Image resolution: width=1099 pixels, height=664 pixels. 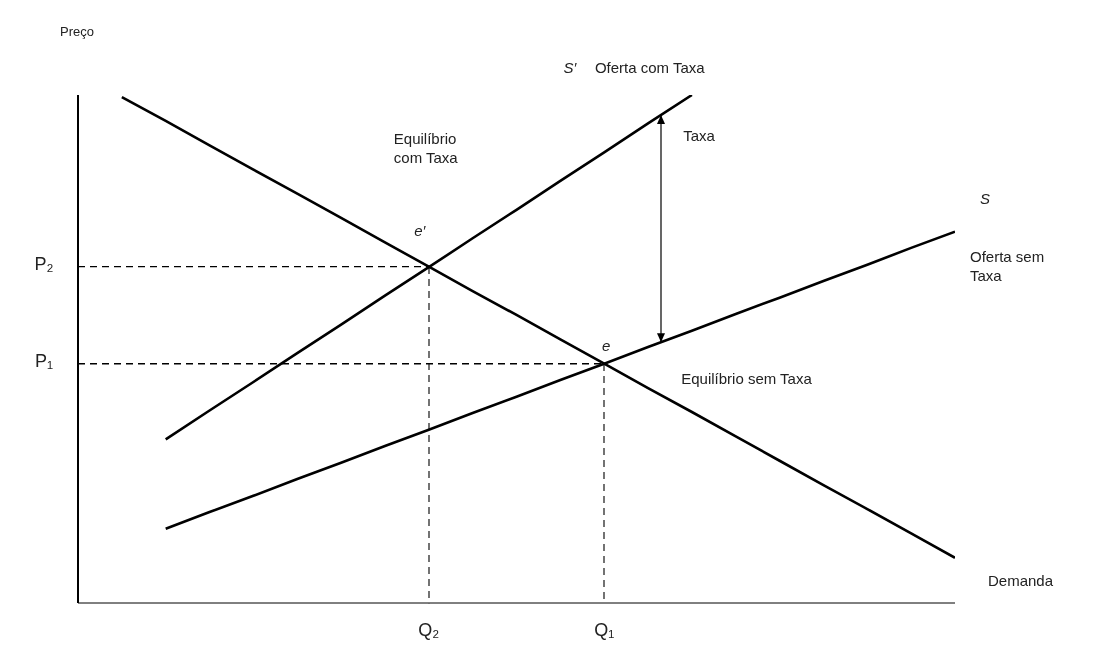 What do you see at coordinates (44, 360) in the screenshot?
I see `text: P₁` at bounding box center [44, 360].